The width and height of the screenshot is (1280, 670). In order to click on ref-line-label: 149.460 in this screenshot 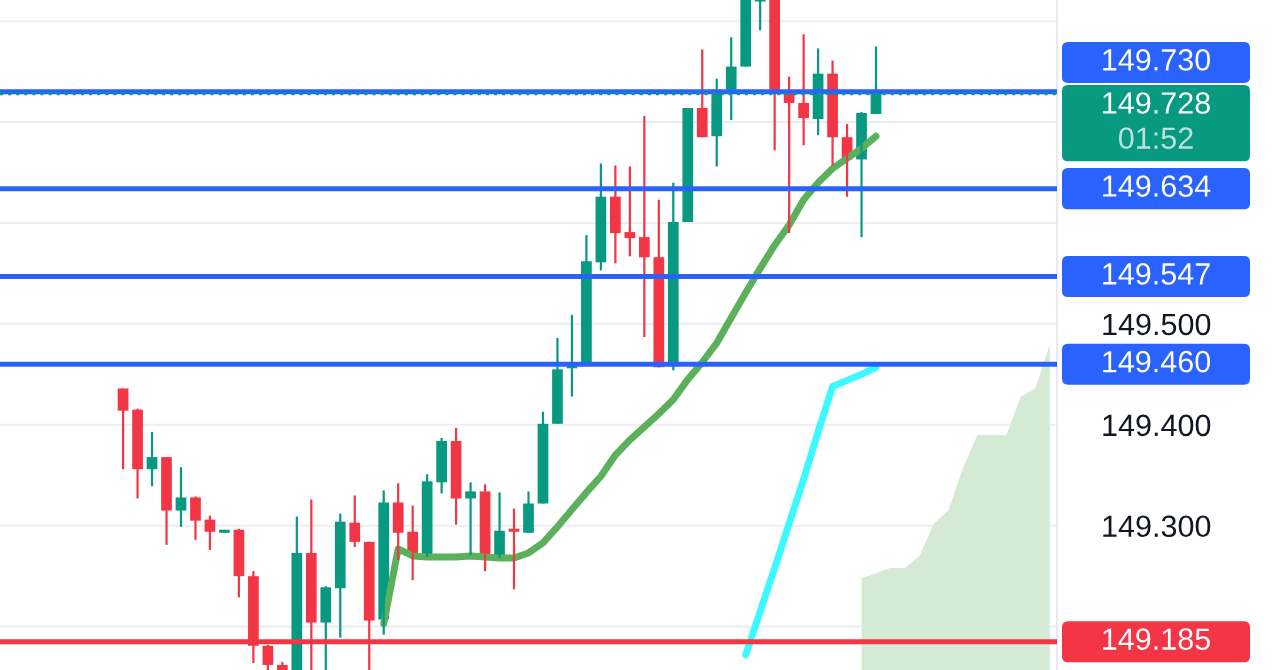, I will do `click(1157, 361)`.